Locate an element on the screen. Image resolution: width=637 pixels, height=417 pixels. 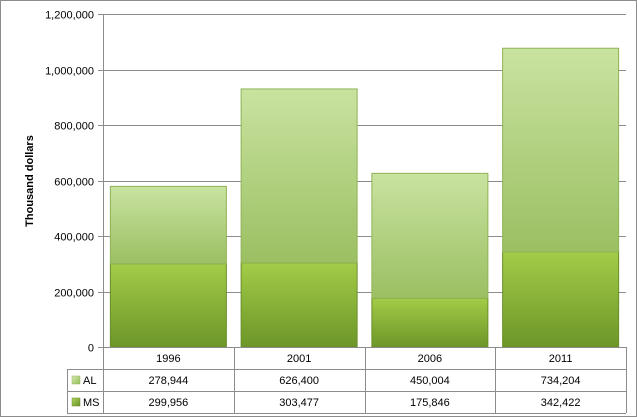
bar-ms-2001 is located at coordinates (299, 305).